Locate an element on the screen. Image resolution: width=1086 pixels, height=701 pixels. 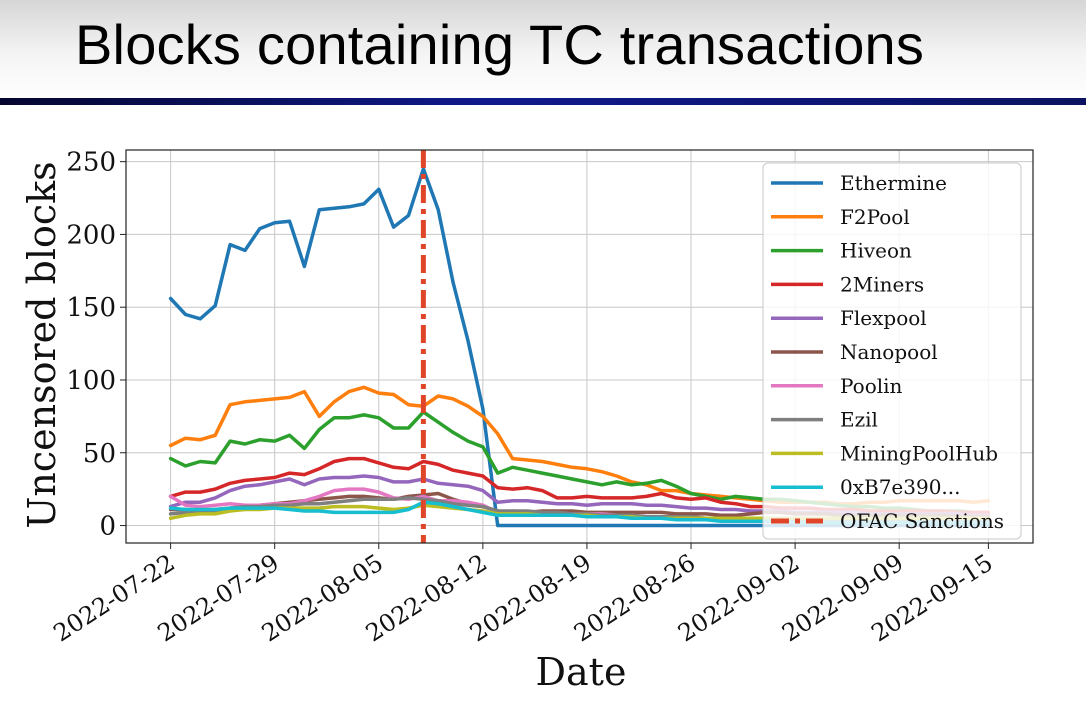
y-tick-label: 250 is located at coordinates (91, 163).